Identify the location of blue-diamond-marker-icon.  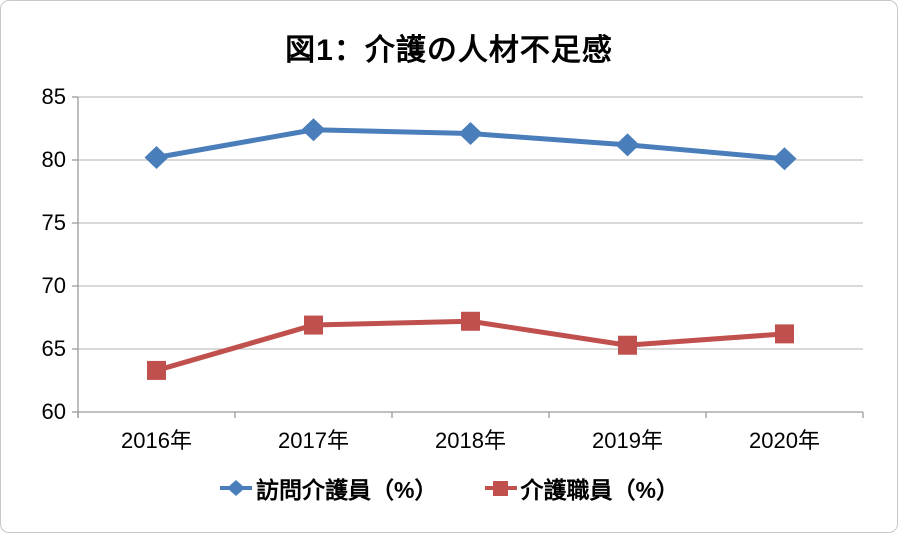
(236, 488).